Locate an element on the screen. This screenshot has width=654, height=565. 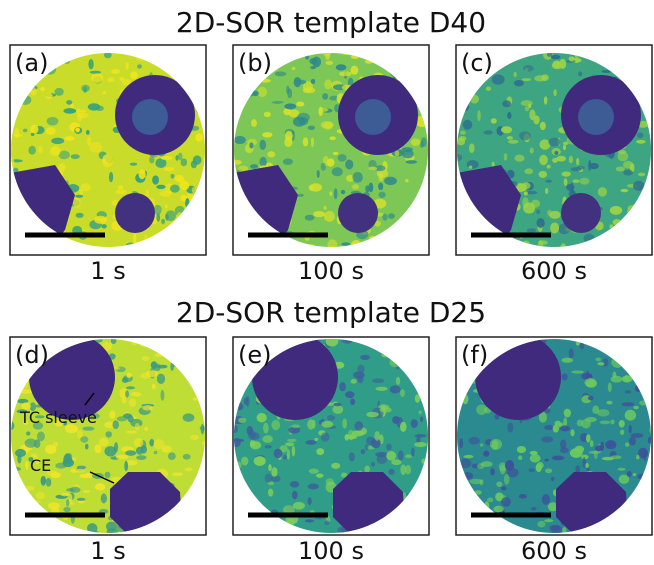
panel-label: (b) is located at coordinates (255, 63).